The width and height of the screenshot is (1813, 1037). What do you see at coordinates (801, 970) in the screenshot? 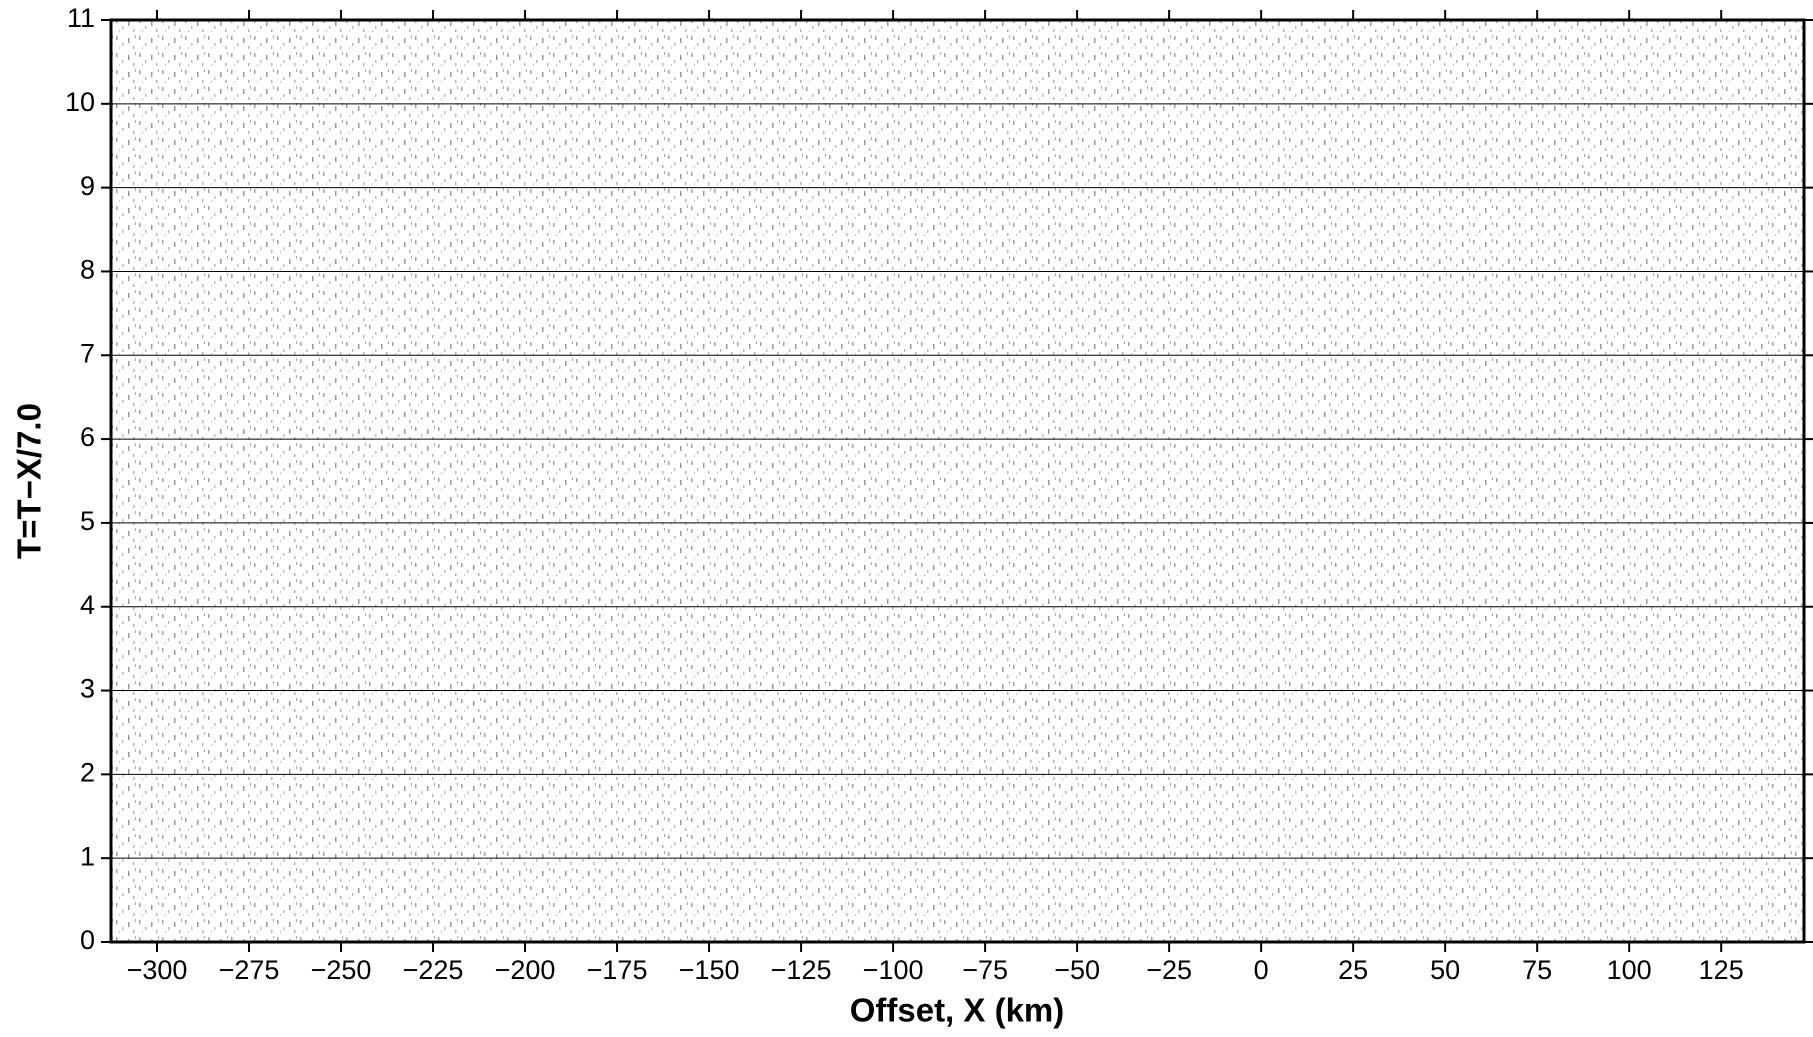
I see `x-tick-label: −125` at bounding box center [801, 970].